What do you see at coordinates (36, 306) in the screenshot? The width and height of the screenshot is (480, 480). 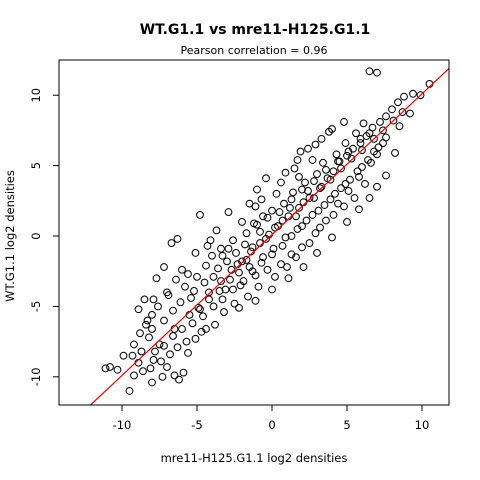 I see `y-tick-label: -5` at bounding box center [36, 306].